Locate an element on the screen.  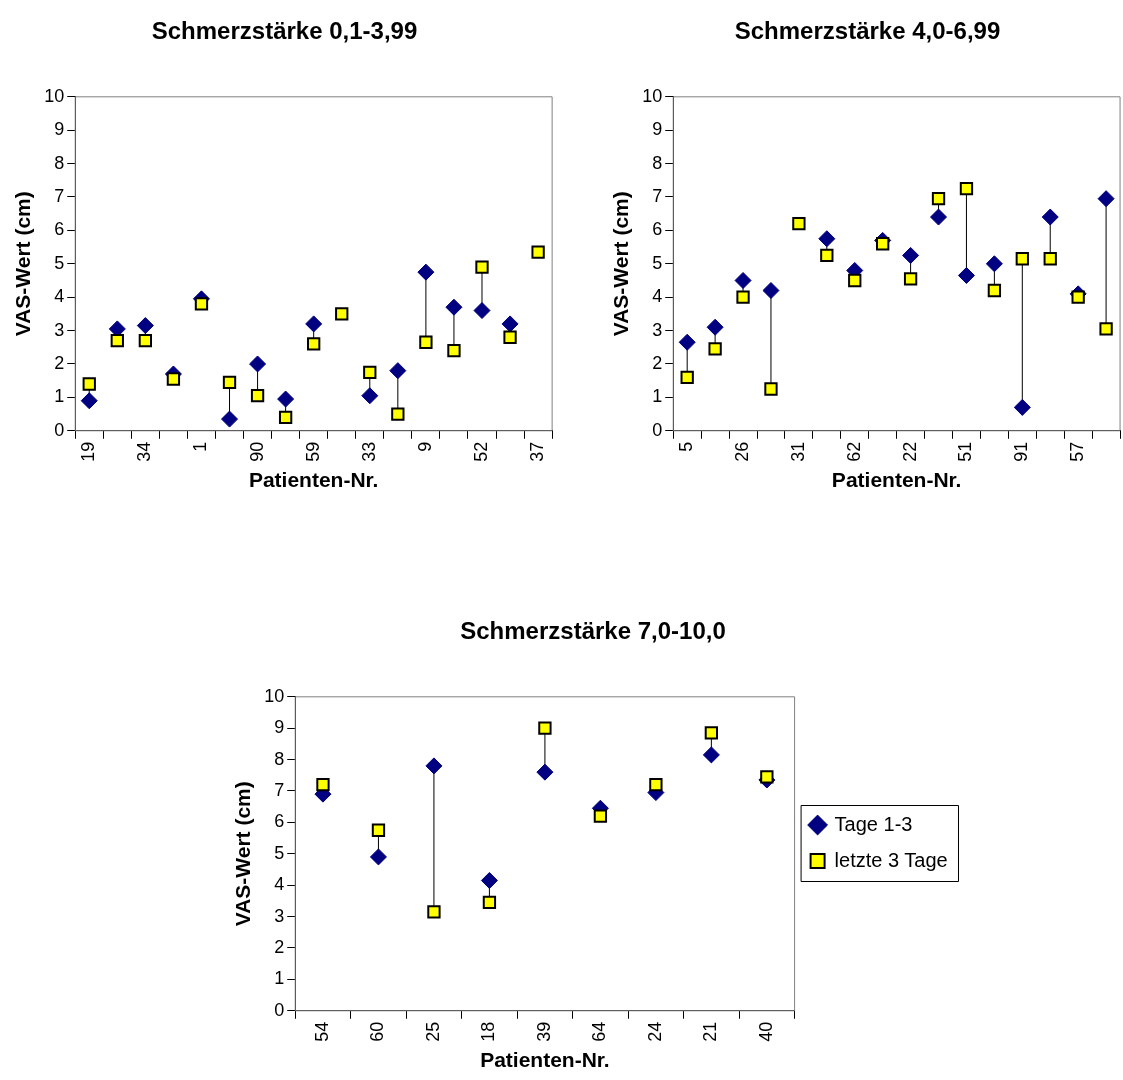
x-tick-label: 64 is located at coordinates (599, 1031).